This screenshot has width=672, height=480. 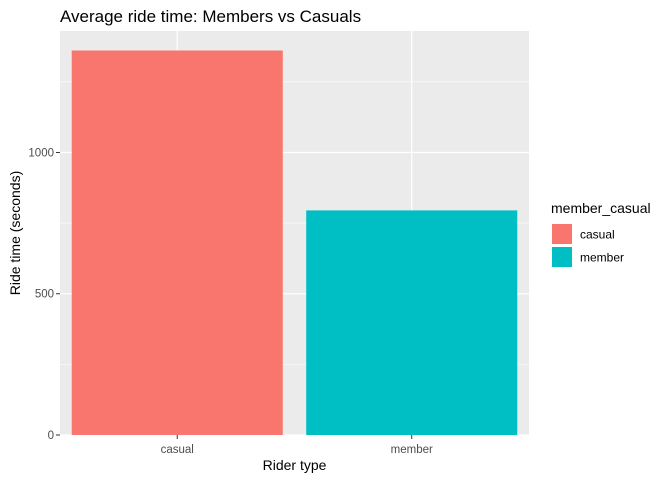 I want to click on legend: member_casual casual member, so click(x=601, y=233).